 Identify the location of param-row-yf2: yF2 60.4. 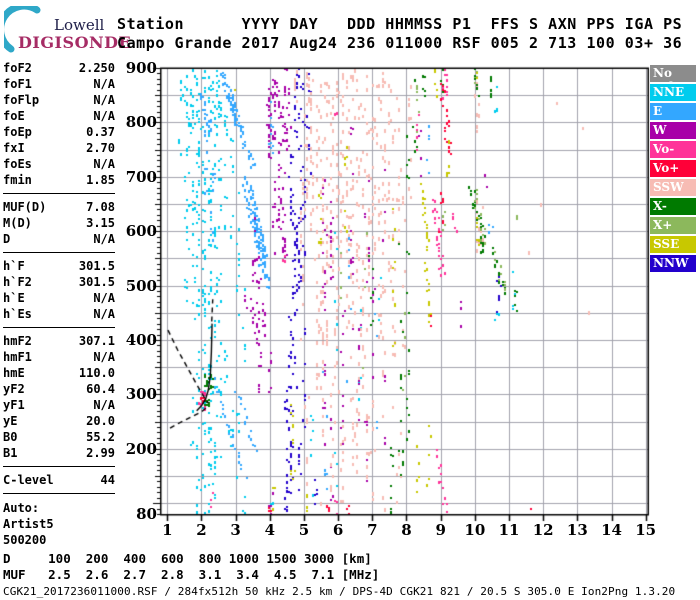
(59, 389).